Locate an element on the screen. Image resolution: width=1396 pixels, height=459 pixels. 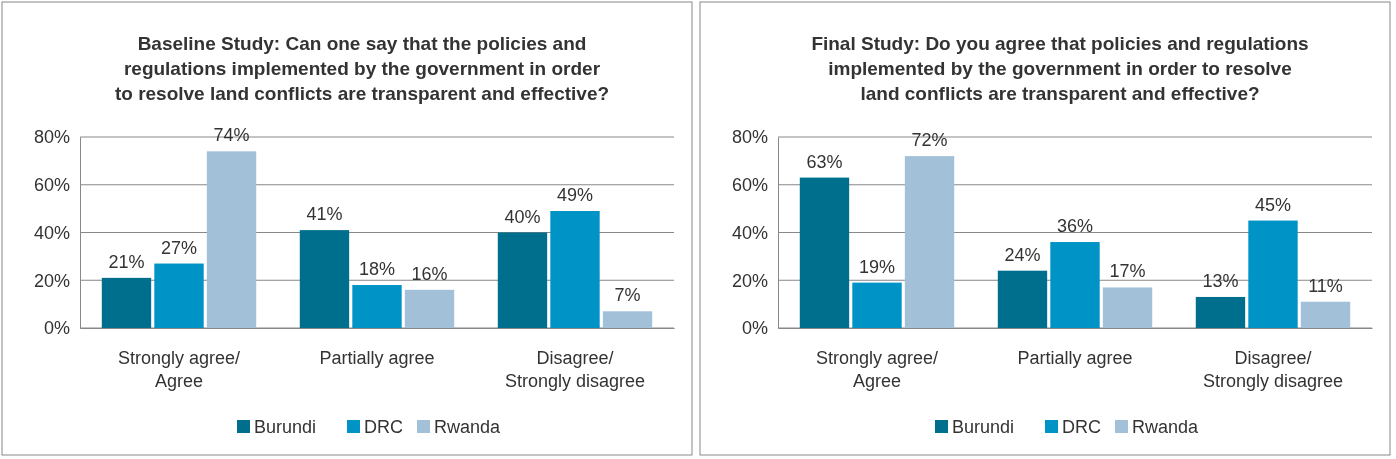
data-label: 13% is located at coordinates (1220, 280).